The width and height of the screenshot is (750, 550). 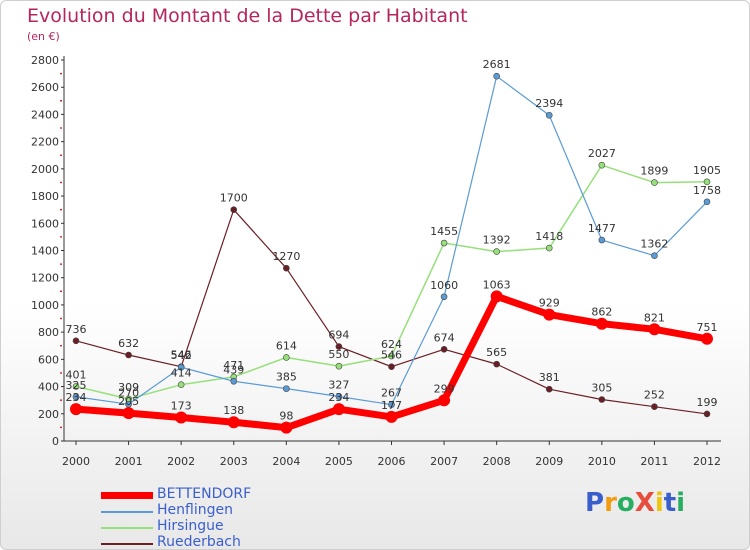 I want to click on data-label: 1063, so click(x=497, y=284).